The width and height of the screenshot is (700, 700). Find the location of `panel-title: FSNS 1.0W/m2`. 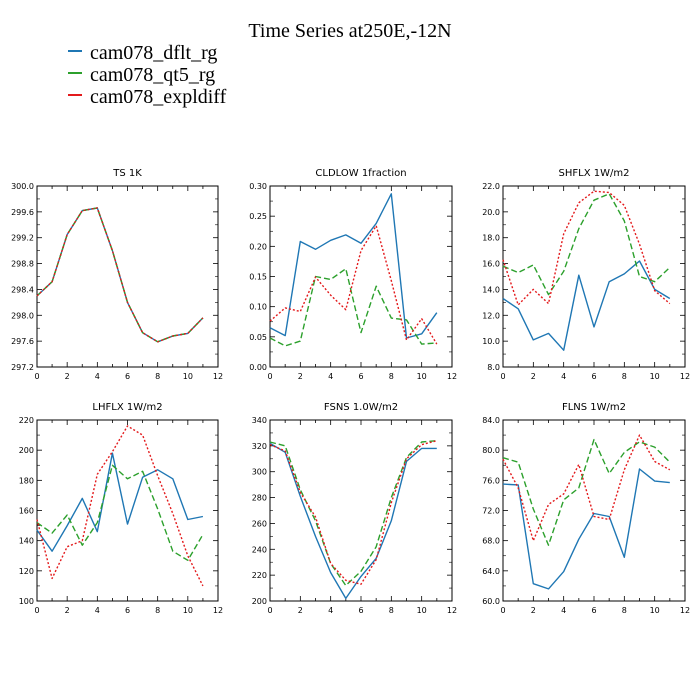

panel-title: FSNS 1.0W/m2 is located at coordinates (361, 407).